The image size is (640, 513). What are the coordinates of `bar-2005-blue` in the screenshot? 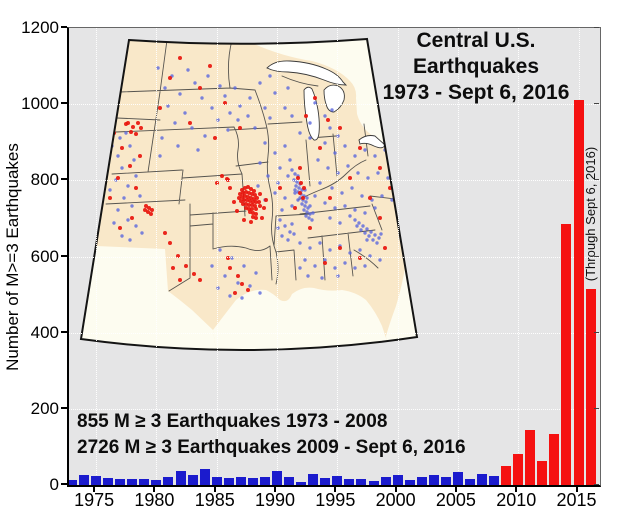 It's located at (457, 478).